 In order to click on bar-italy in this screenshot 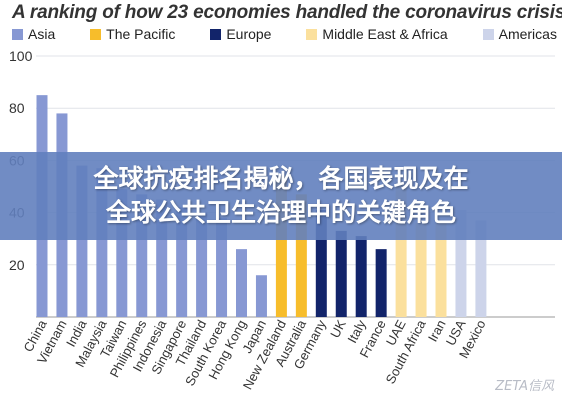, I will do `click(361, 276)`.